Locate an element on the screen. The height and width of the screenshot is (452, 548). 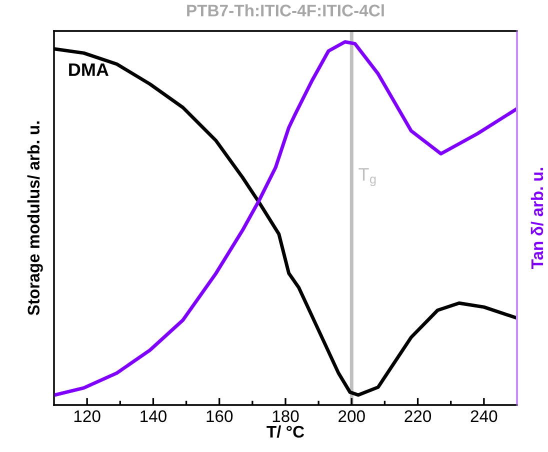
y2-axis-title: Tan δ/ arb. u. is located at coordinates (537, 219).